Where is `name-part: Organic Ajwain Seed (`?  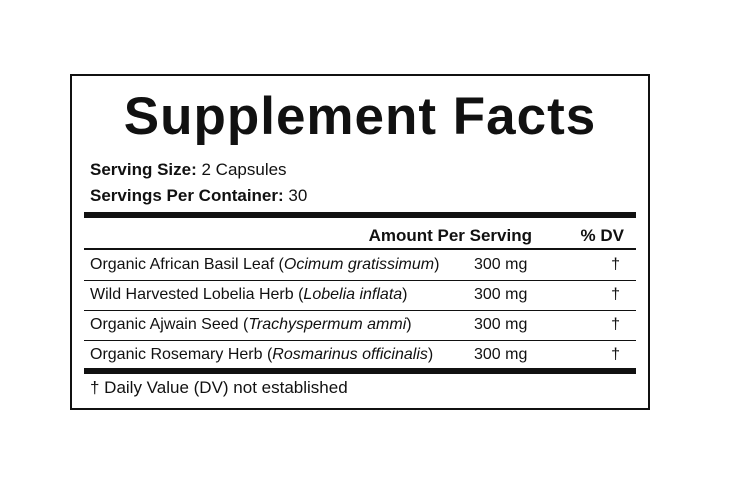
name-part: Organic Ajwain Seed ( is located at coordinates (169, 324).